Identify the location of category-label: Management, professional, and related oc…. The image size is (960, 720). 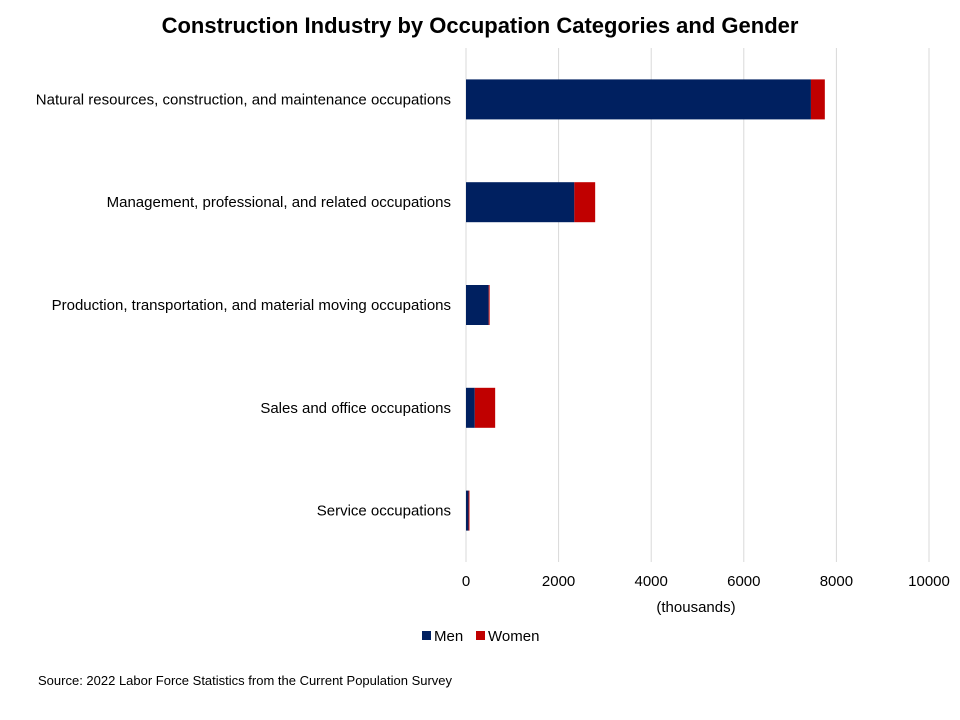
(279, 202).